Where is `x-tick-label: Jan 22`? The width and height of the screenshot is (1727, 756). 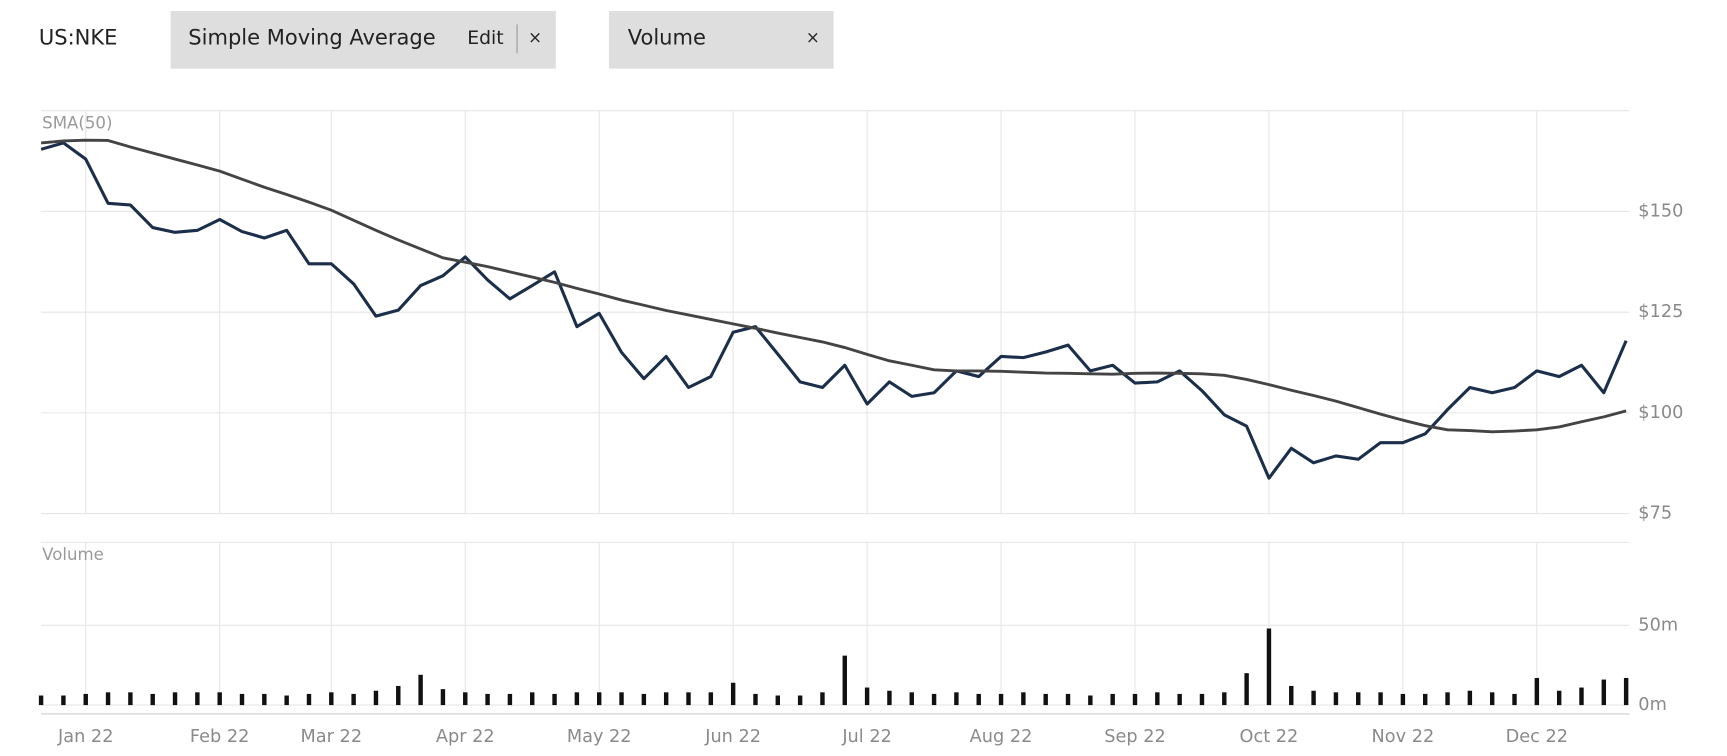
x-tick-label: Jan 22 is located at coordinates (85, 737).